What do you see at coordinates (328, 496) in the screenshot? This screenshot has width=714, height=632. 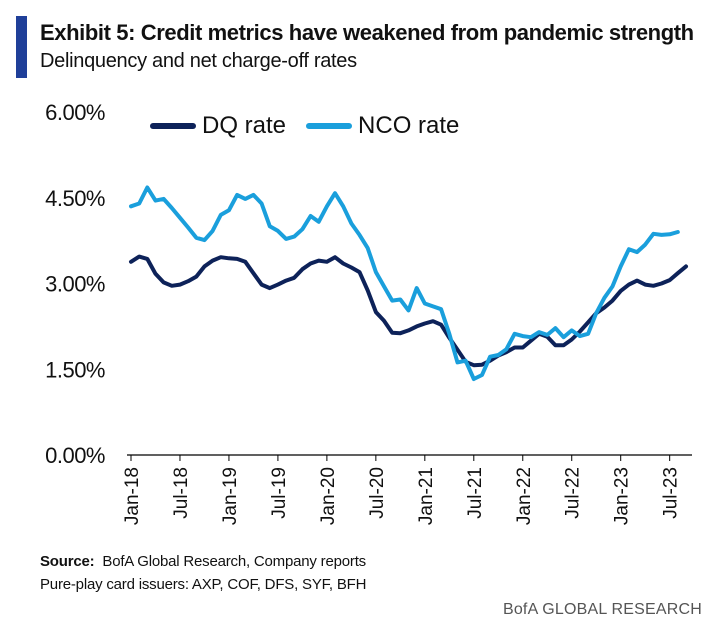 I see `x-tick-label: Jan-20` at bounding box center [328, 496].